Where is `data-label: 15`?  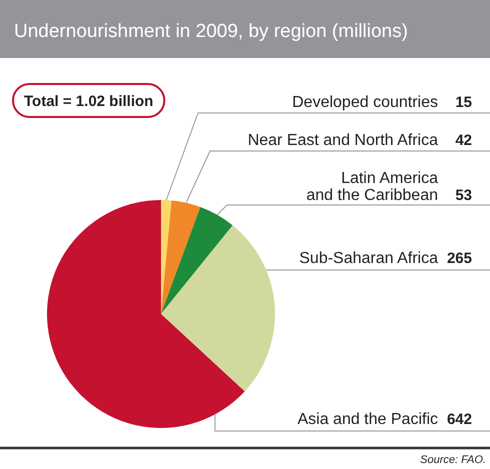 data-label: 15 is located at coordinates (463, 102).